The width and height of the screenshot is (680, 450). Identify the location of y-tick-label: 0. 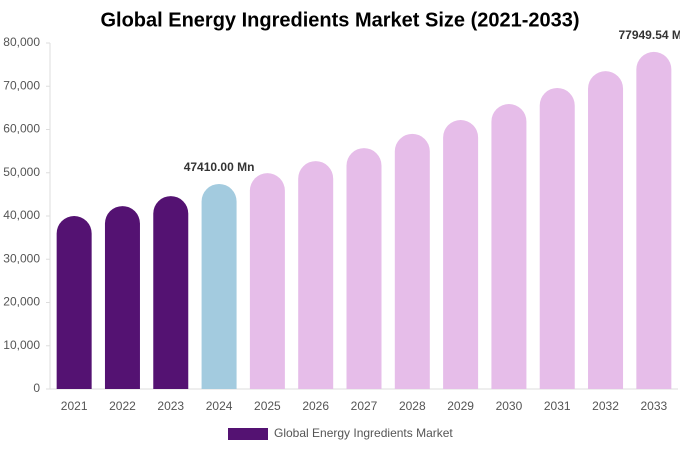
(36, 388).